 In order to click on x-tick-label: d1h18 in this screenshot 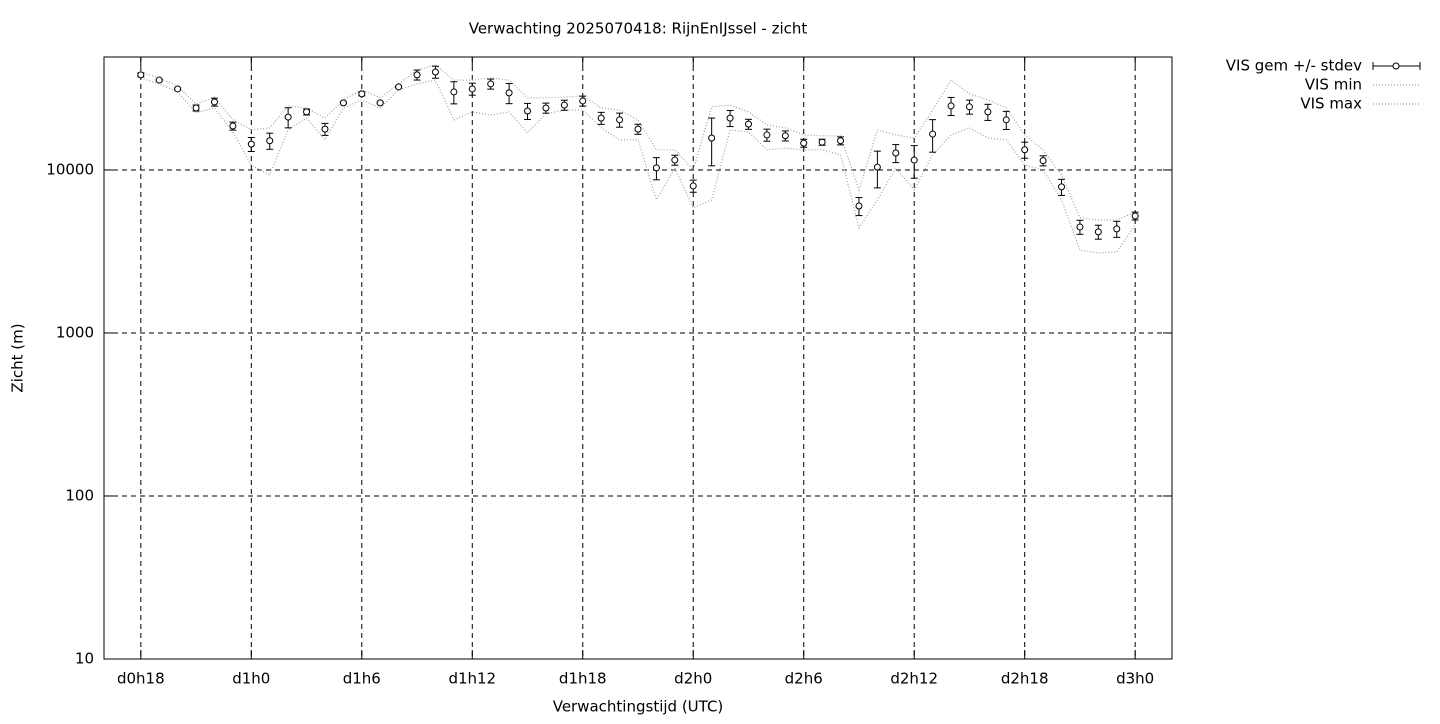, I will do `click(583, 679)`.